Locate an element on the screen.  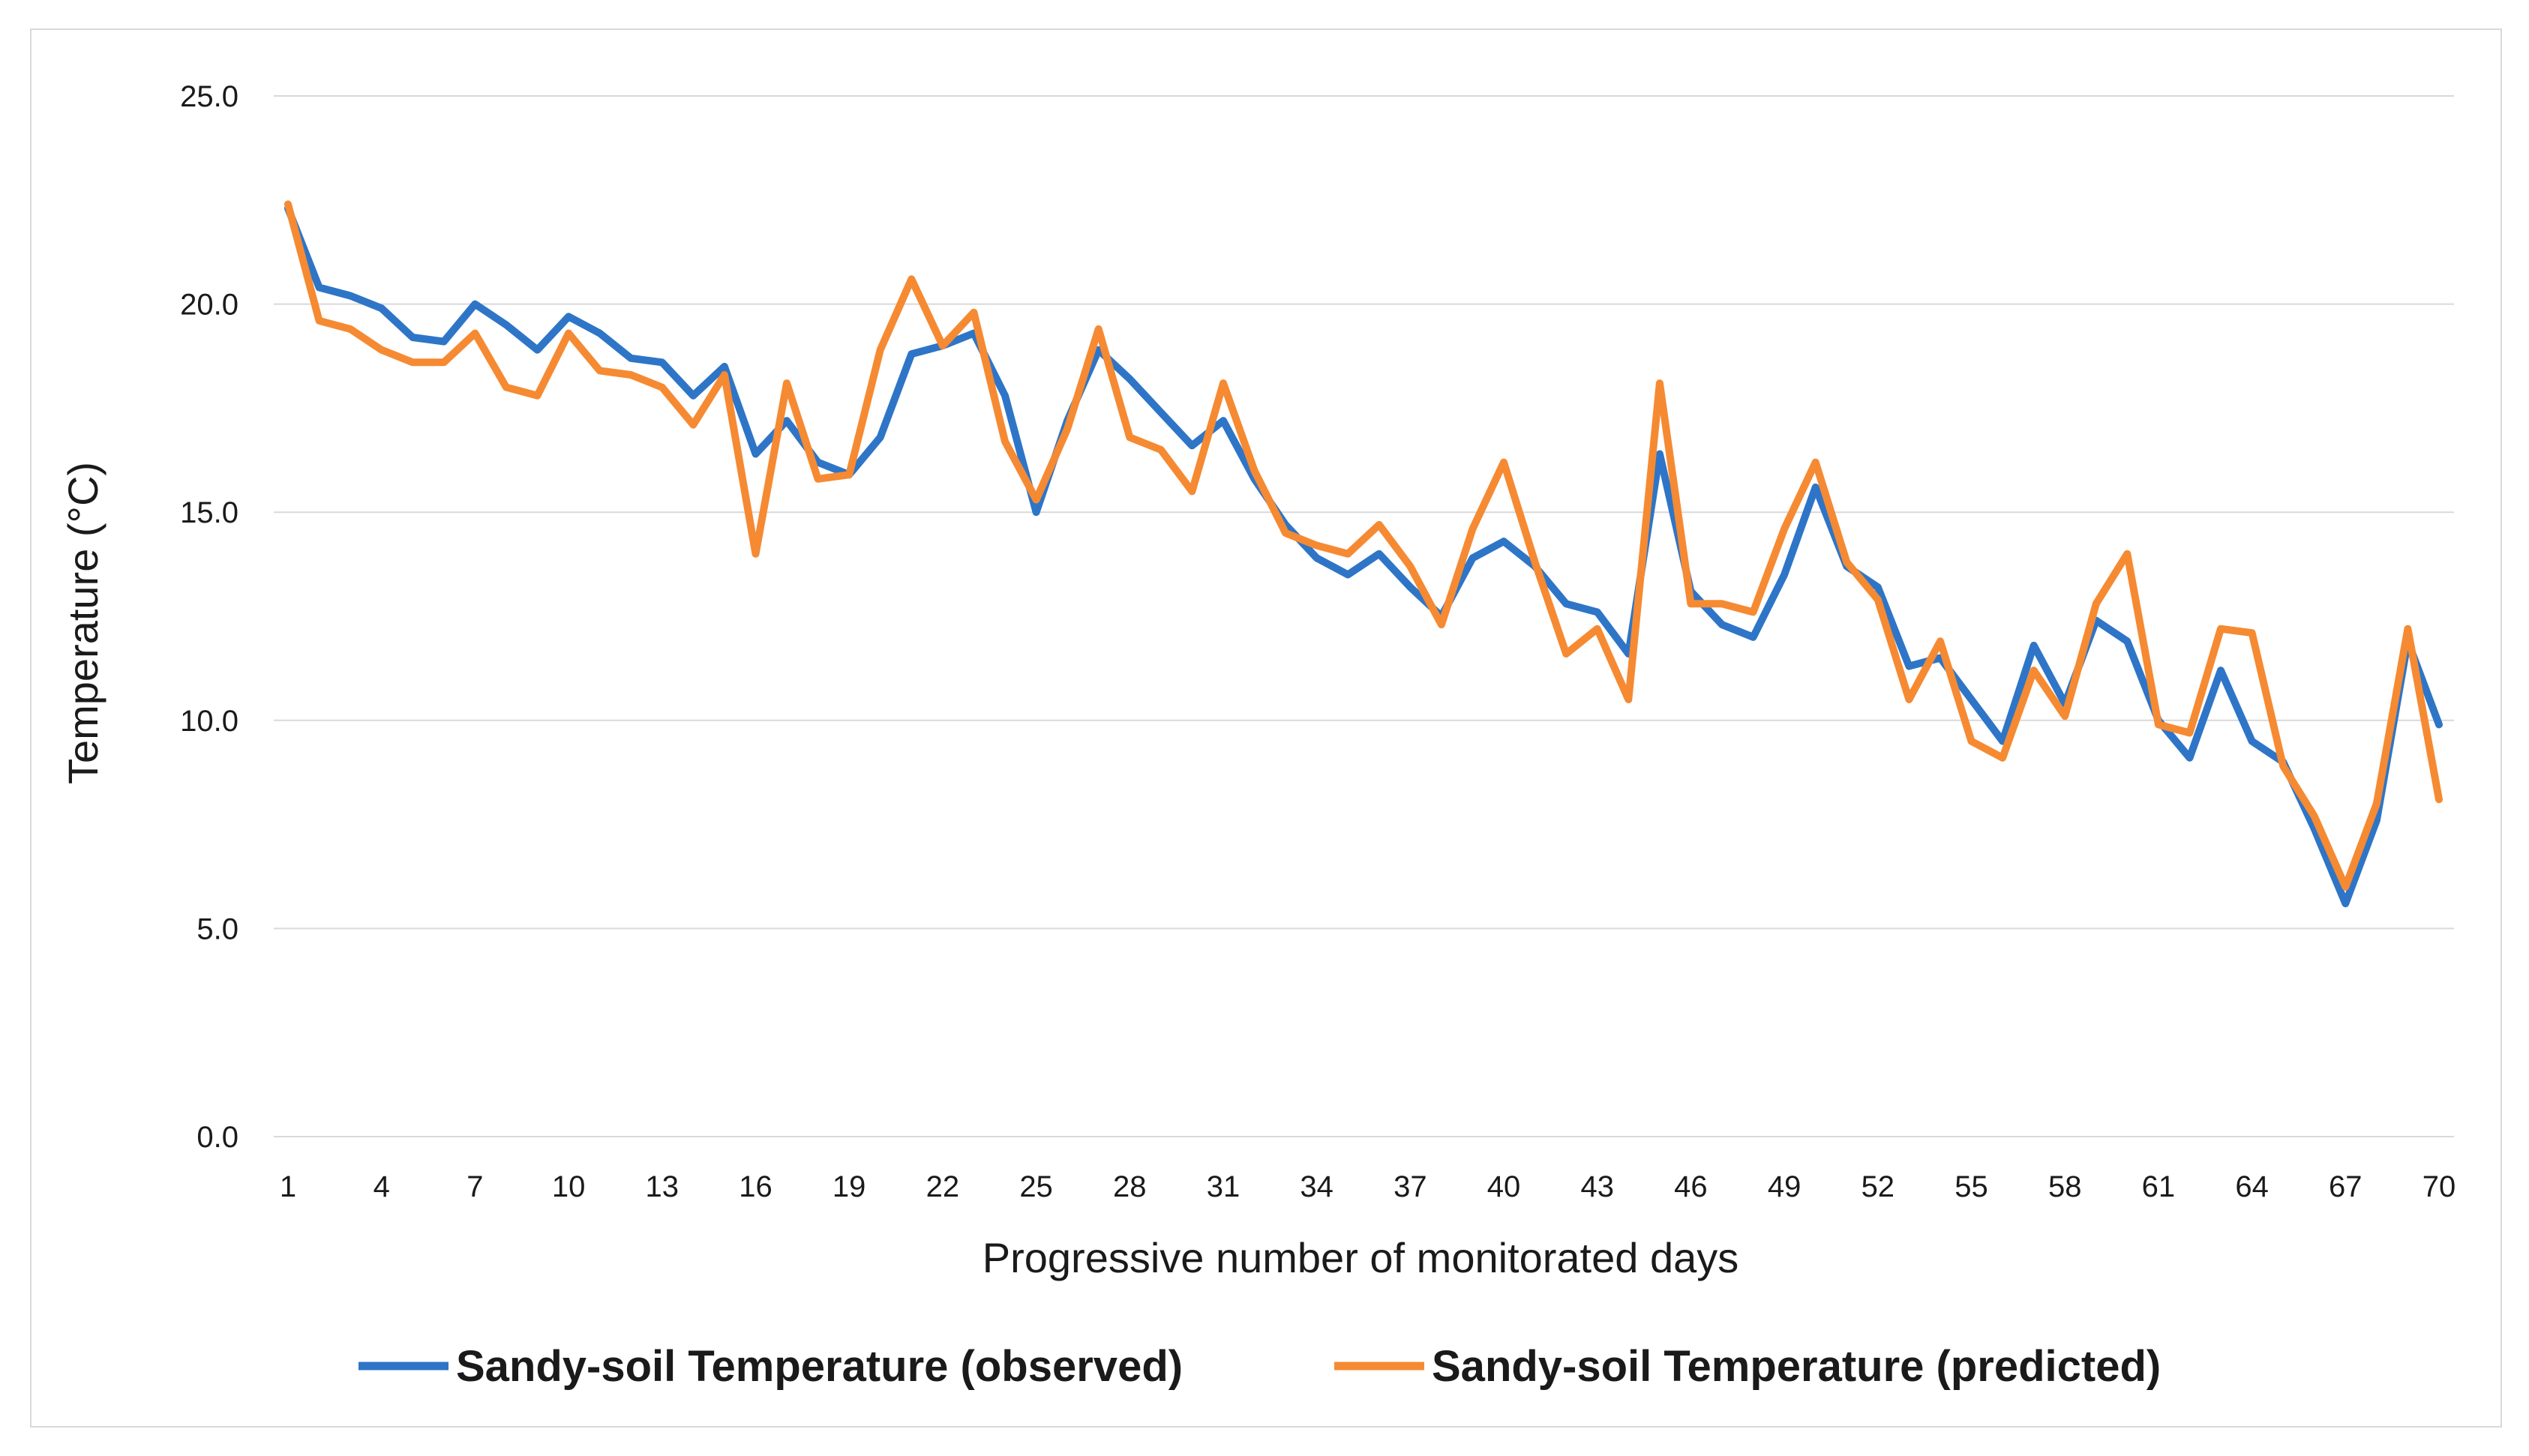
x-tick-label: 43 is located at coordinates (1597, 1186).